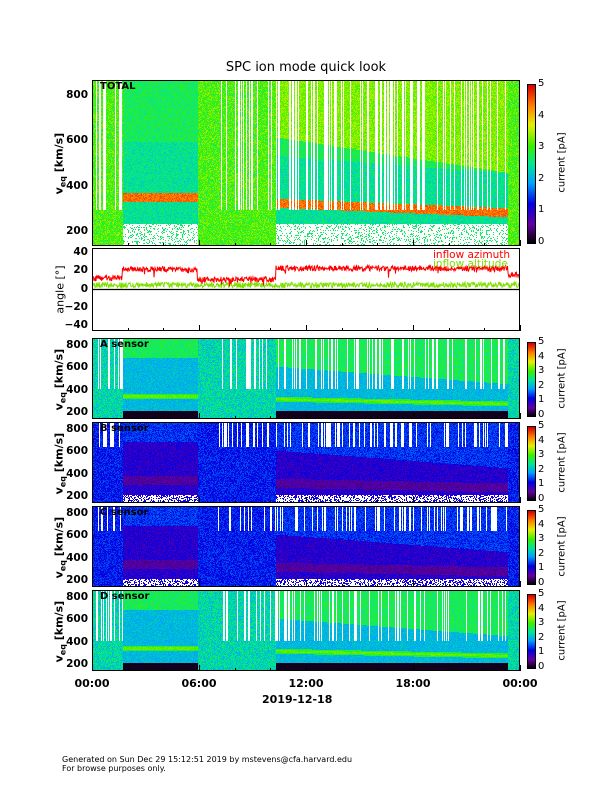 This screenshot has height=792, width=612. Describe the element at coordinates (77, 512) in the screenshot. I see `y-tick-c-sensor: 800` at that location.